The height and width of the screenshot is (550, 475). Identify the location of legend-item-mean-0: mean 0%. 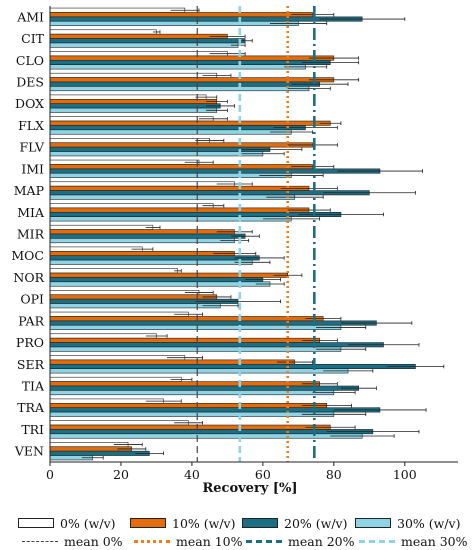
(72, 541).